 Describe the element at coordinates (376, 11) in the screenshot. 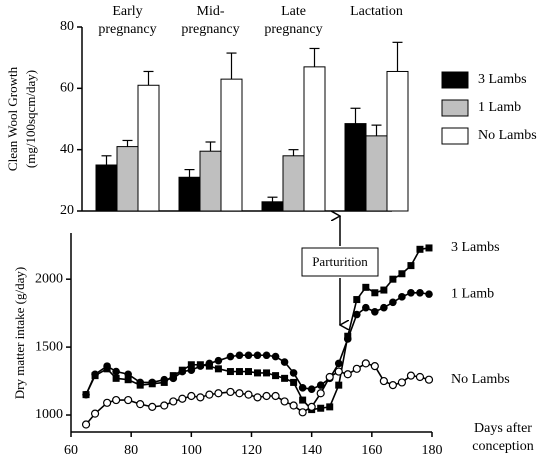

I see `category-label: Lactation` at that location.